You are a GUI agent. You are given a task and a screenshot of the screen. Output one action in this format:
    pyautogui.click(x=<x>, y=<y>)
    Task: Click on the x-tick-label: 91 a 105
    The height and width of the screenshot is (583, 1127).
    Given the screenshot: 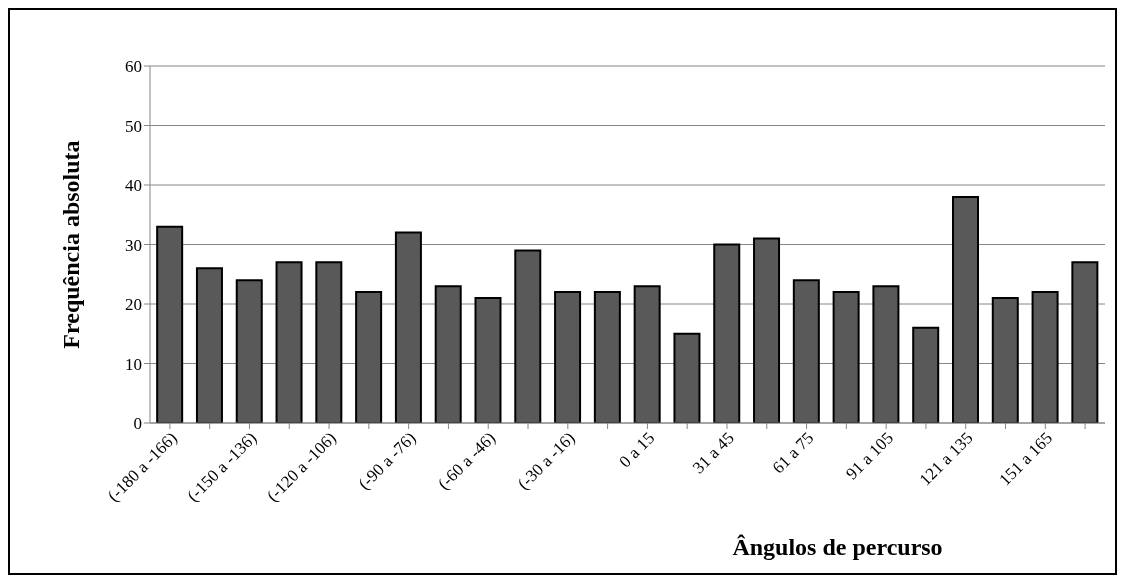 What is the action you would take?
    pyautogui.click(x=869, y=456)
    